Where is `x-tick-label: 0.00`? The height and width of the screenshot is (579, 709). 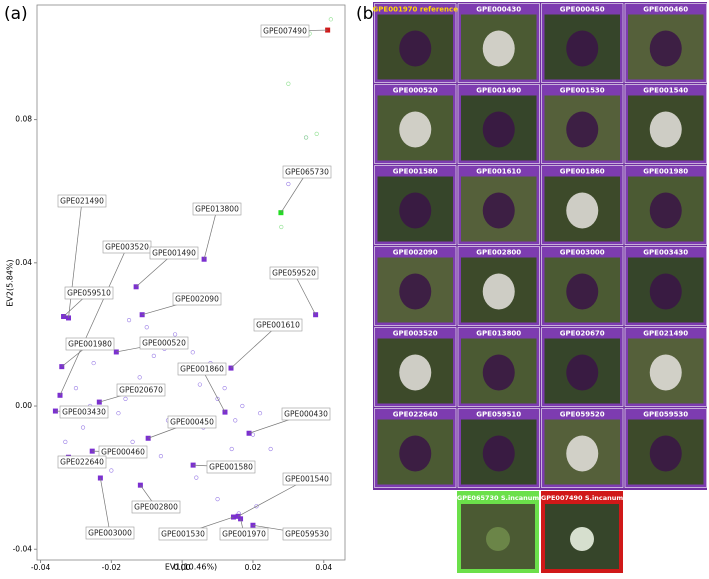 x-tick-label: 0.00 is located at coordinates (182, 567).